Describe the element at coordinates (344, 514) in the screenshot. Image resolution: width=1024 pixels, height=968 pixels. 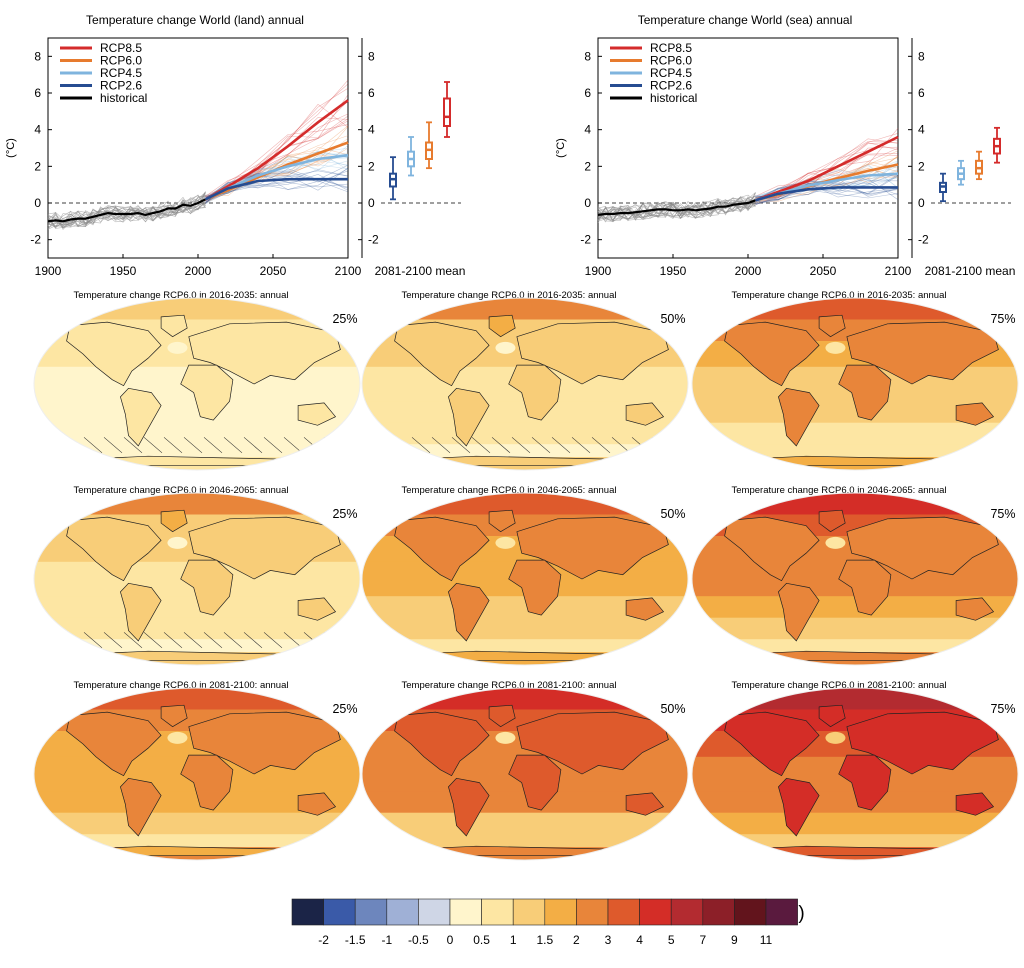
I see `map-percentile: 25%` at that location.